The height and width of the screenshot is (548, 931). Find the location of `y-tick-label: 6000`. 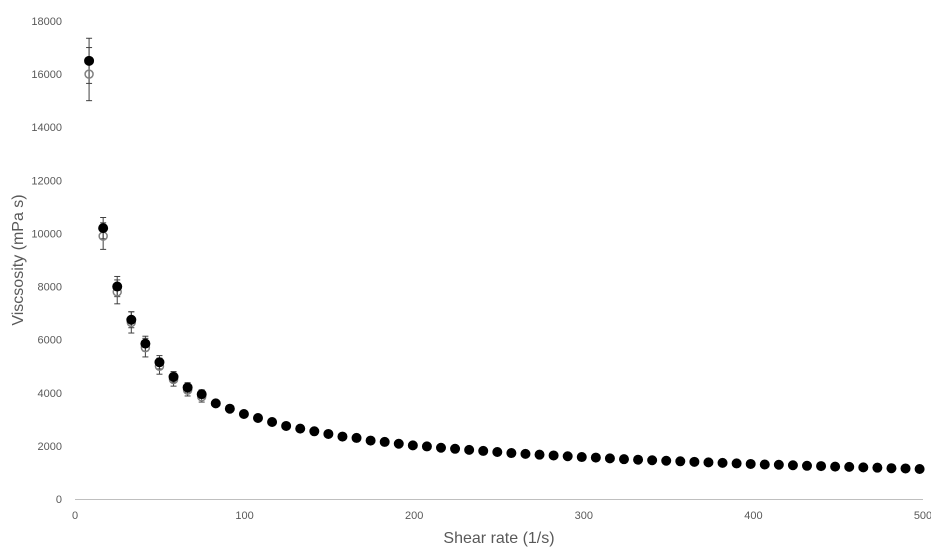

y-tick-label: 6000 is located at coordinates (50, 341).